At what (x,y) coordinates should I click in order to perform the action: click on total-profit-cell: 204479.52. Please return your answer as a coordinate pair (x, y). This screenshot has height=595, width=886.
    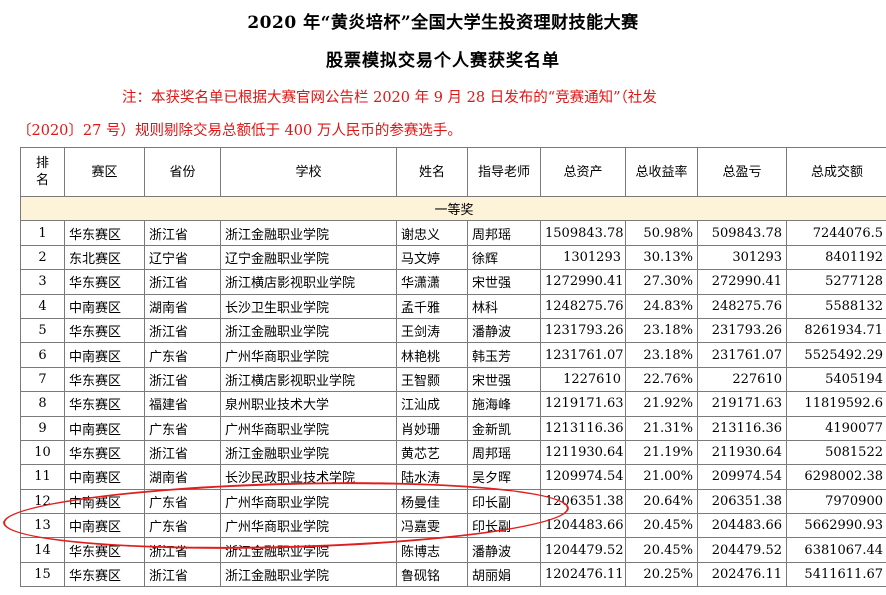
    Looking at the image, I should click on (742, 550).